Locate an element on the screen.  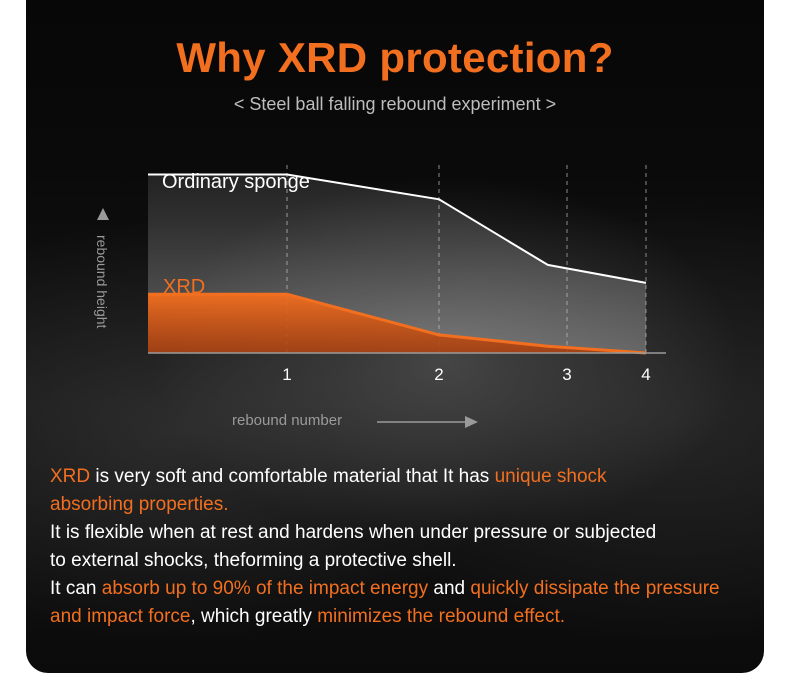
x-tick-label: 4 is located at coordinates (645, 374).